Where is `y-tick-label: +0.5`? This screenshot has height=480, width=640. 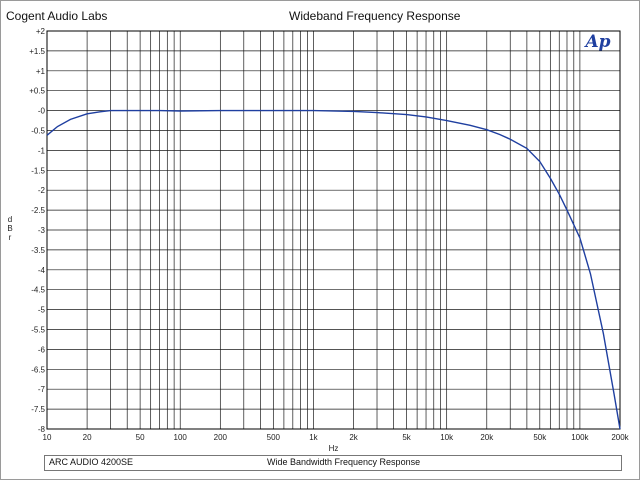 y-tick-label: +0.5 is located at coordinates (37, 91).